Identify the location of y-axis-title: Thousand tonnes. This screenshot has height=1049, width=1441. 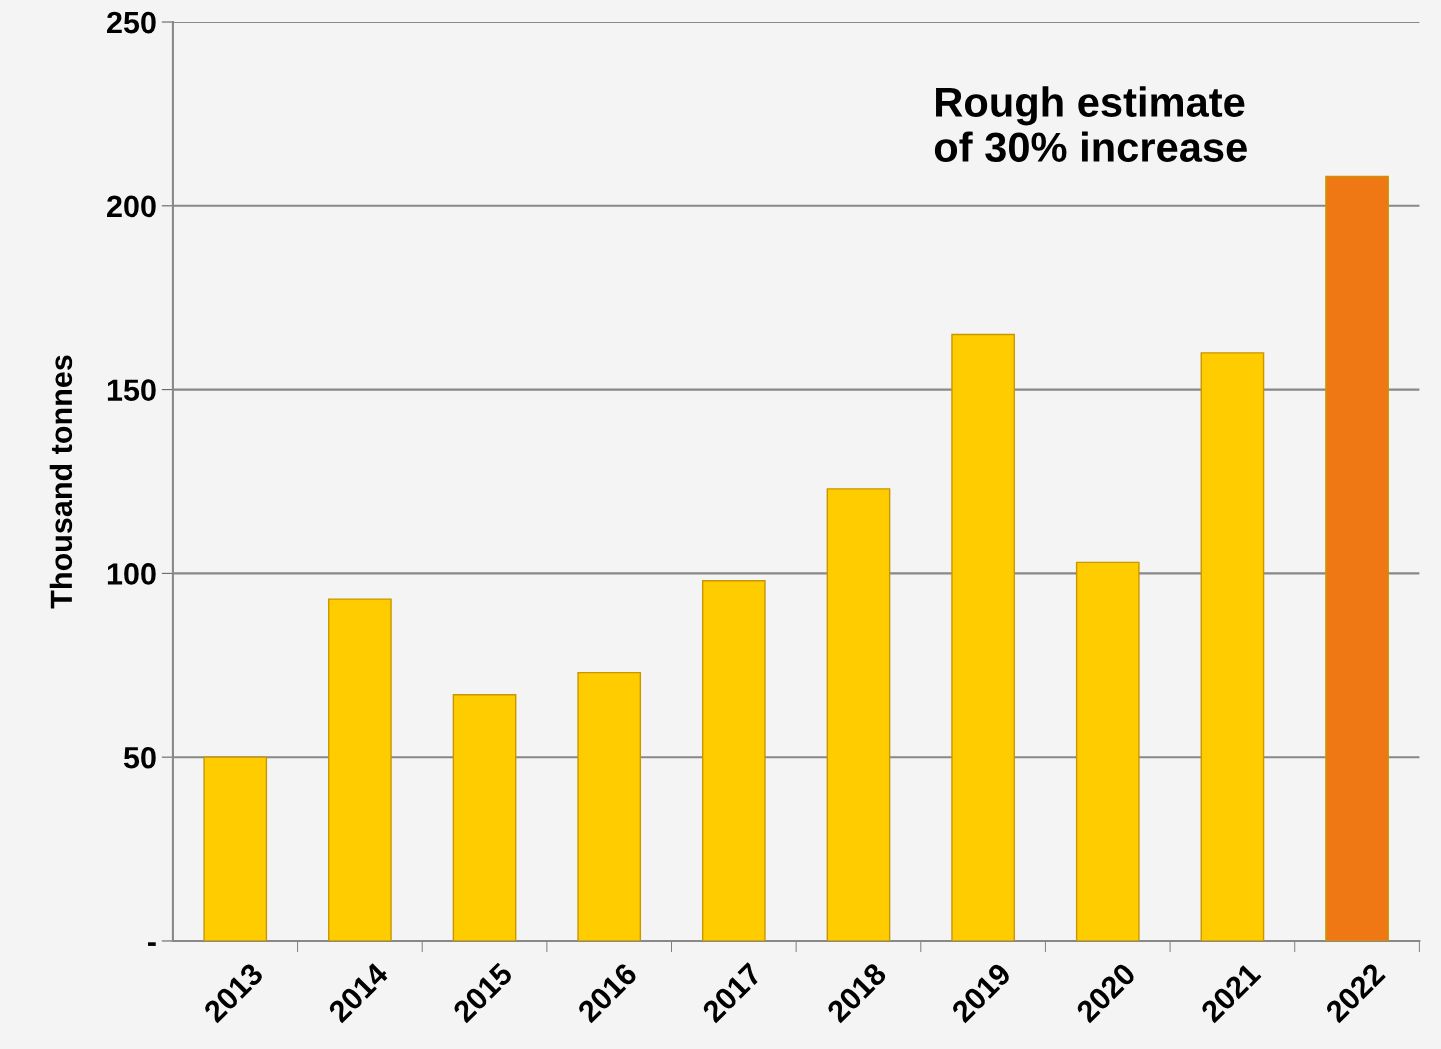
(61, 482).